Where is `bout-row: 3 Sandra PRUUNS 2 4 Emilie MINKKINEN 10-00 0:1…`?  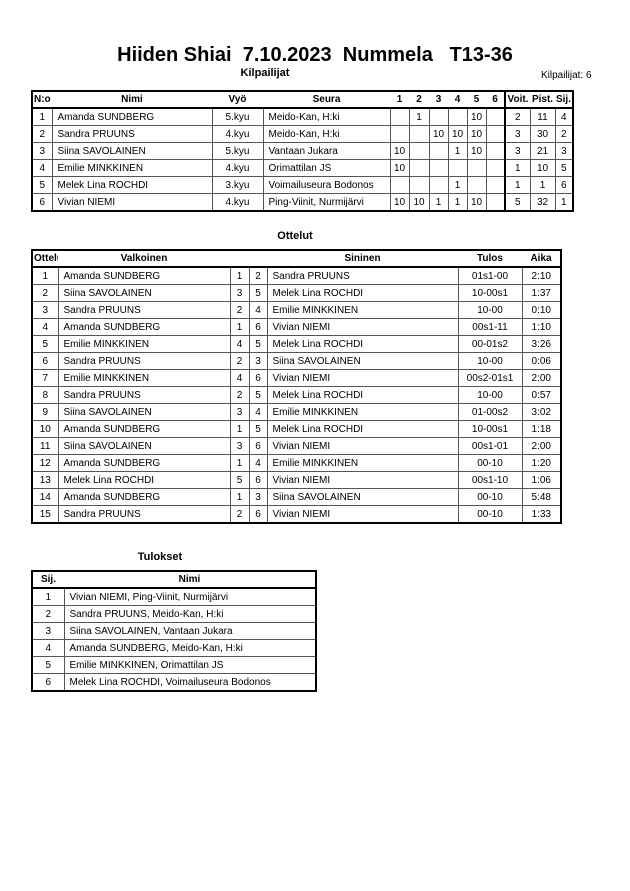 bout-row: 3 Sandra PRUUNS 2 4 Emilie MINKKINEN 10-00 0:1… is located at coordinates (296, 310).